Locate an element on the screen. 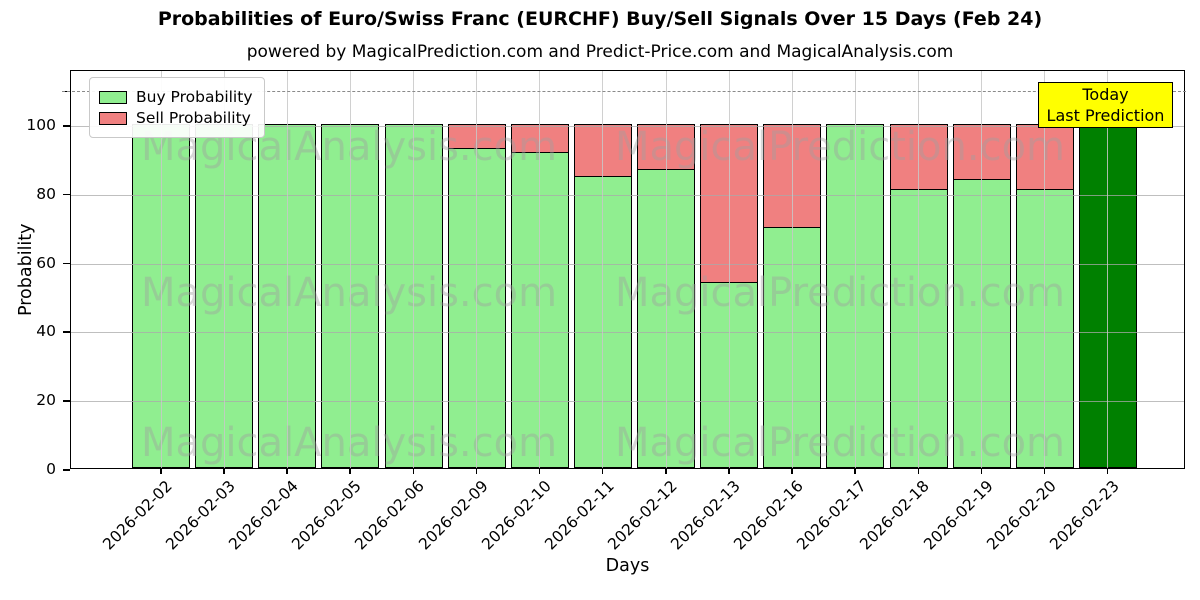 The image size is (1200, 600). y-tick-label: 40 is located at coordinates (46, 331).